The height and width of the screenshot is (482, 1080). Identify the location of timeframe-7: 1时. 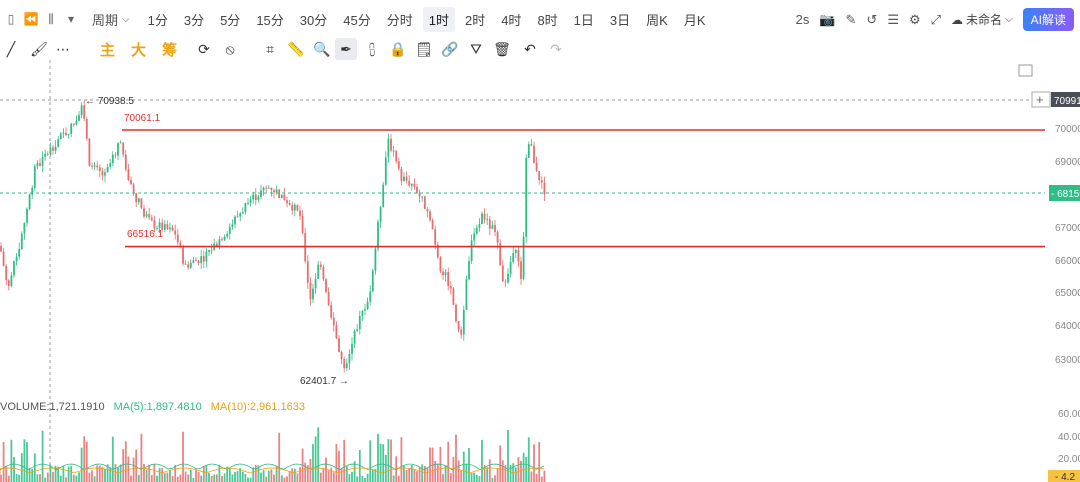
(438, 19).